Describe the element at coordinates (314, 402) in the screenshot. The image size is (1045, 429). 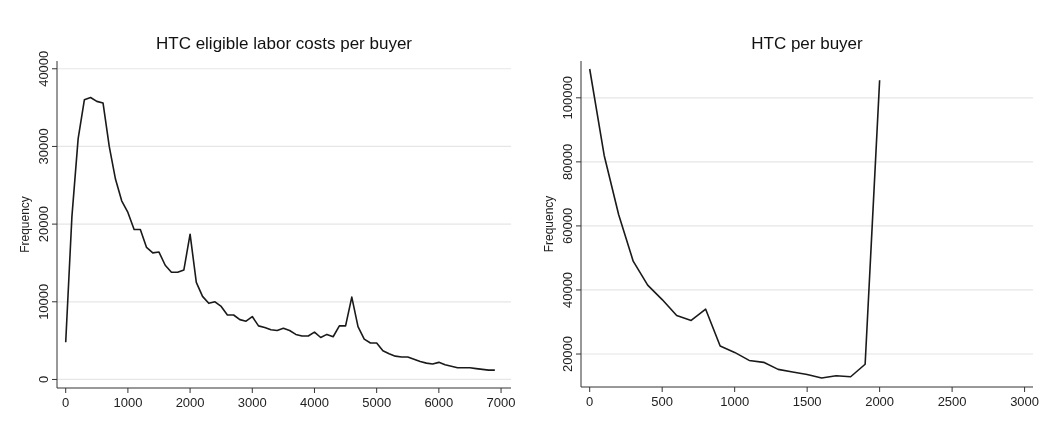
I see `x-tick-label: 4000` at that location.